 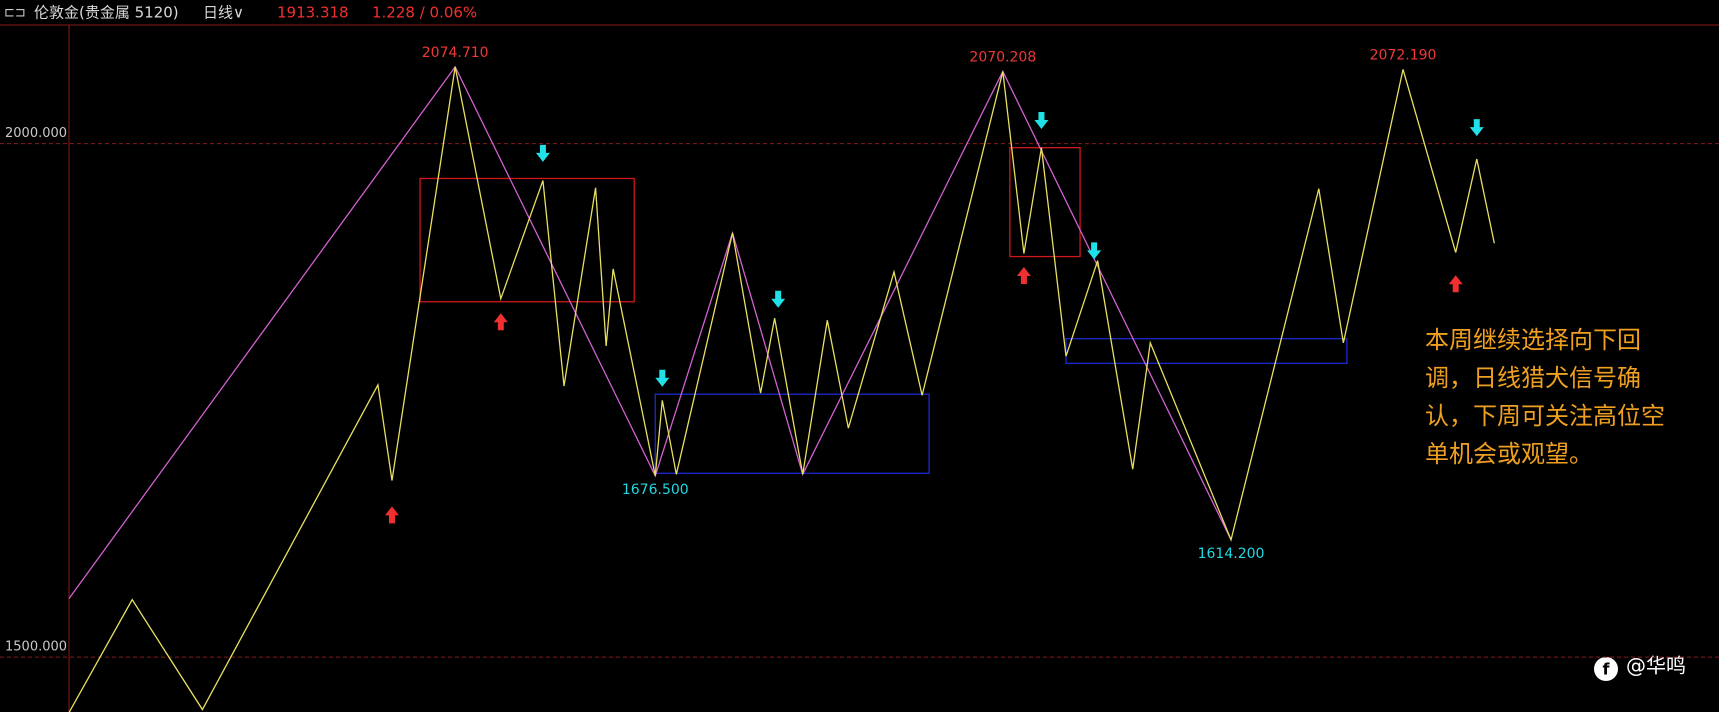 I want to click on change: 1.228 / 0.06%, so click(x=424, y=13).